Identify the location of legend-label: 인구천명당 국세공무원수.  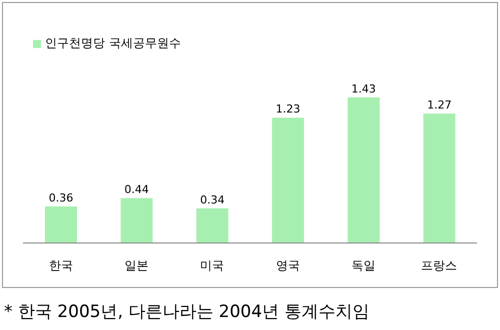
(113, 43).